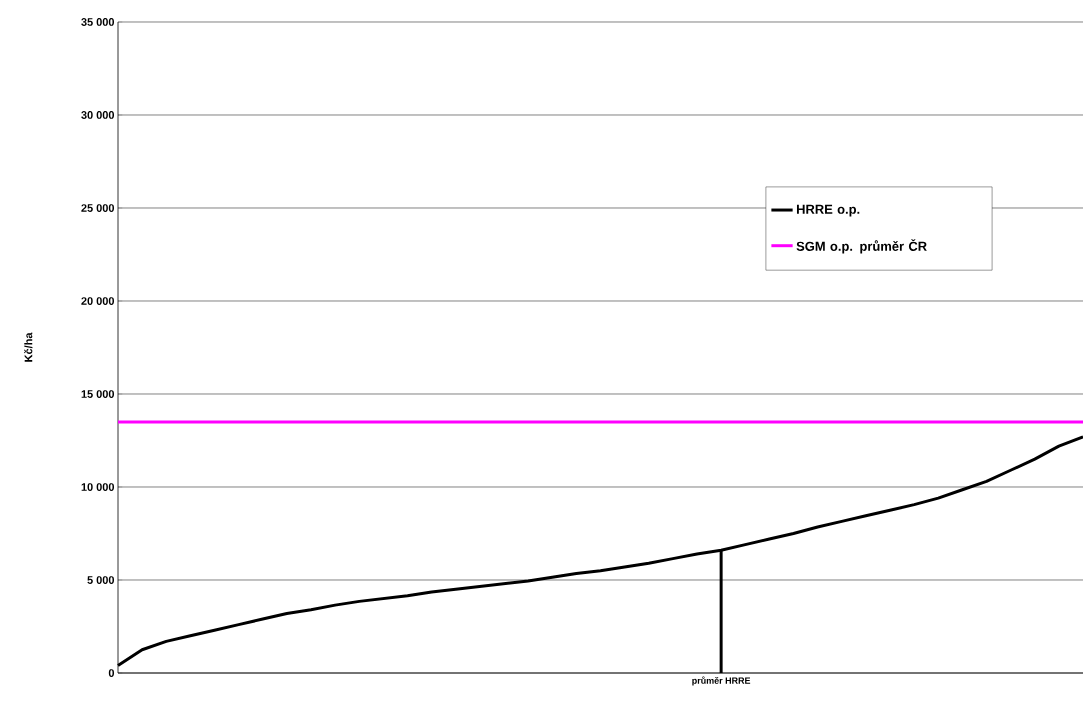 The height and width of the screenshot is (703, 1083). What do you see at coordinates (101, 580) in the screenshot?
I see `y-tick-label: 5 000` at bounding box center [101, 580].